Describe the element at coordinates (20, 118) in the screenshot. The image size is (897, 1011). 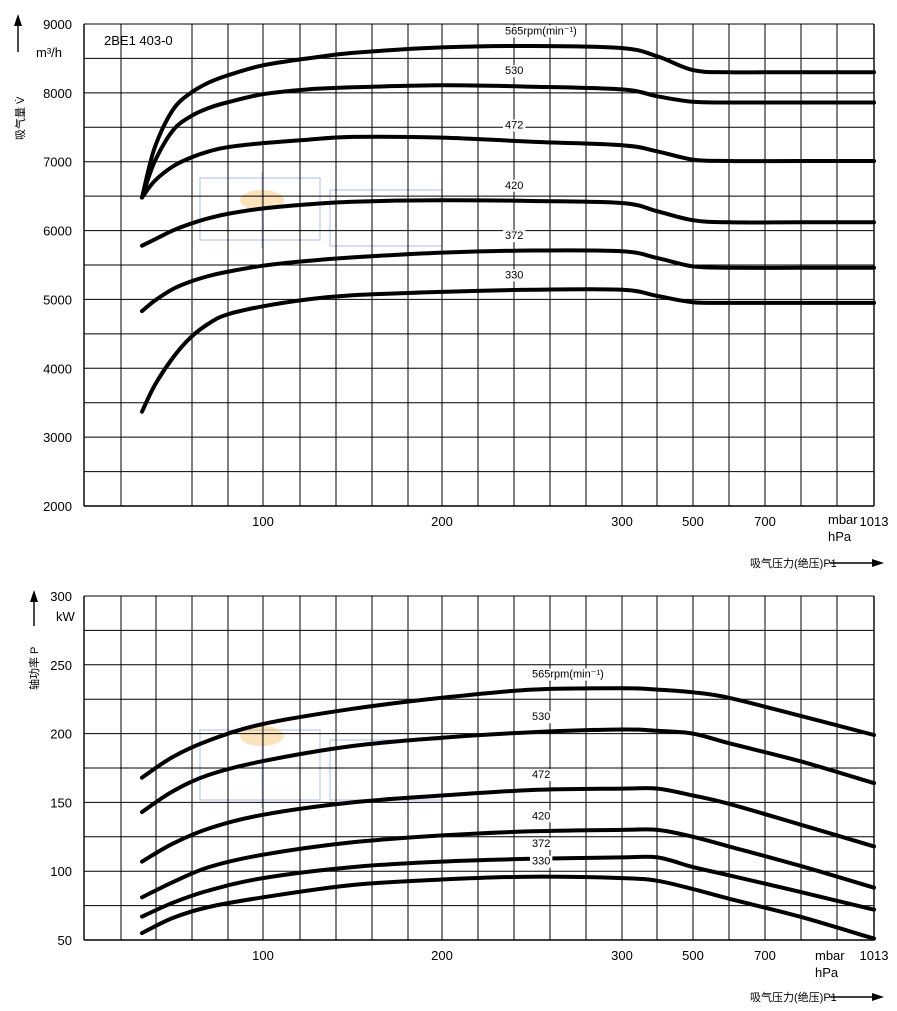
I see `upper-y-axis-label: 吸气量 V̇` at that location.